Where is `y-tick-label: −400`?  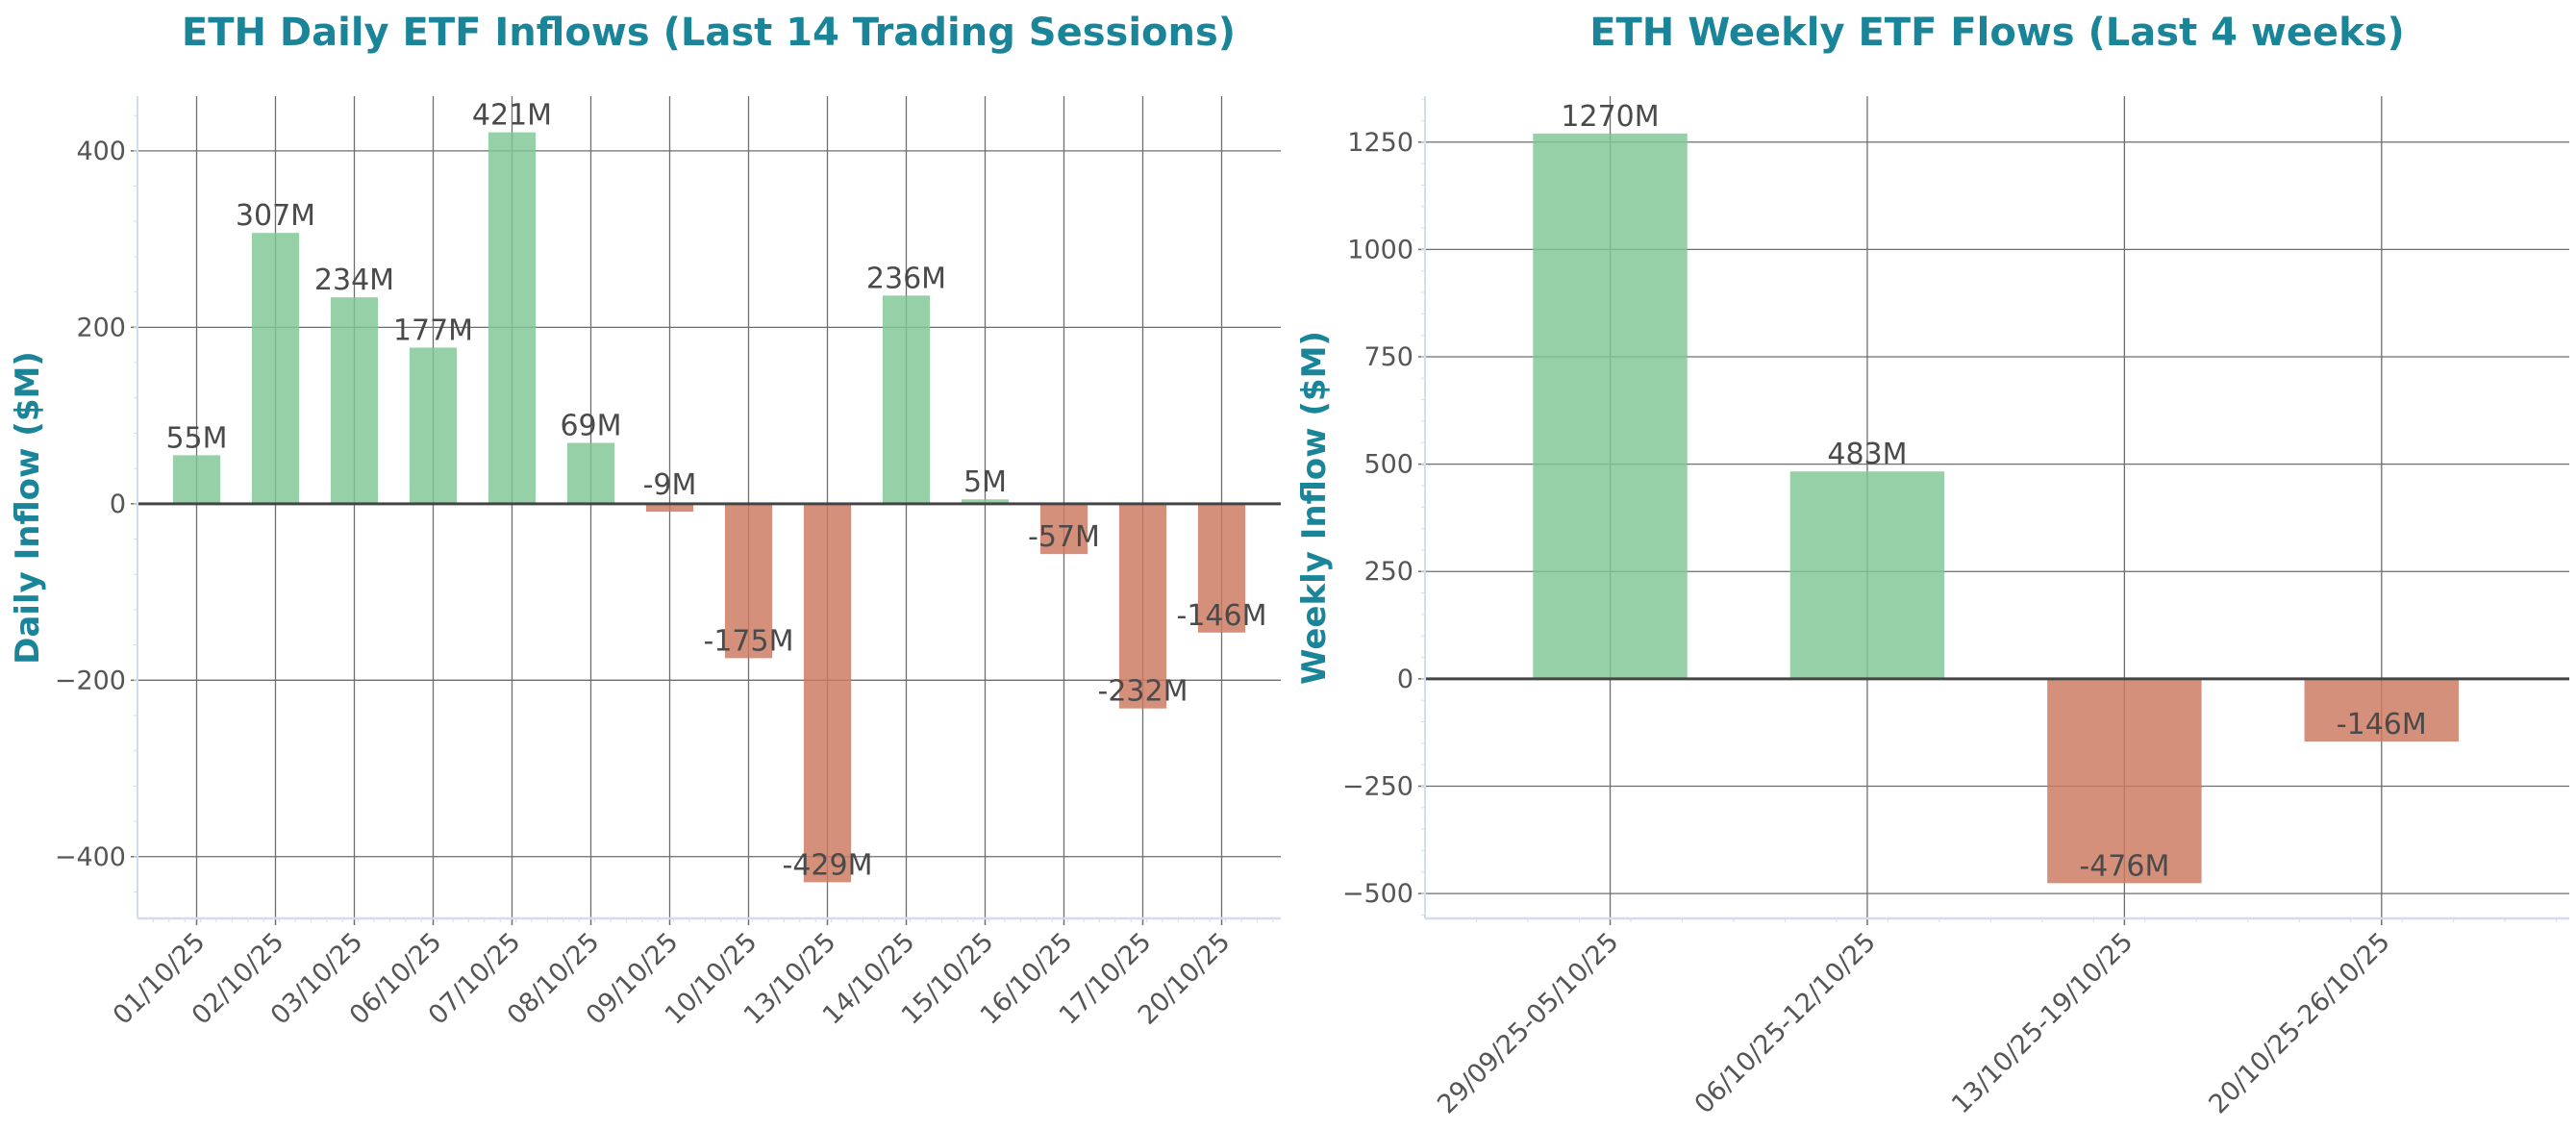
y-tick-label: −400 is located at coordinates (90, 857).